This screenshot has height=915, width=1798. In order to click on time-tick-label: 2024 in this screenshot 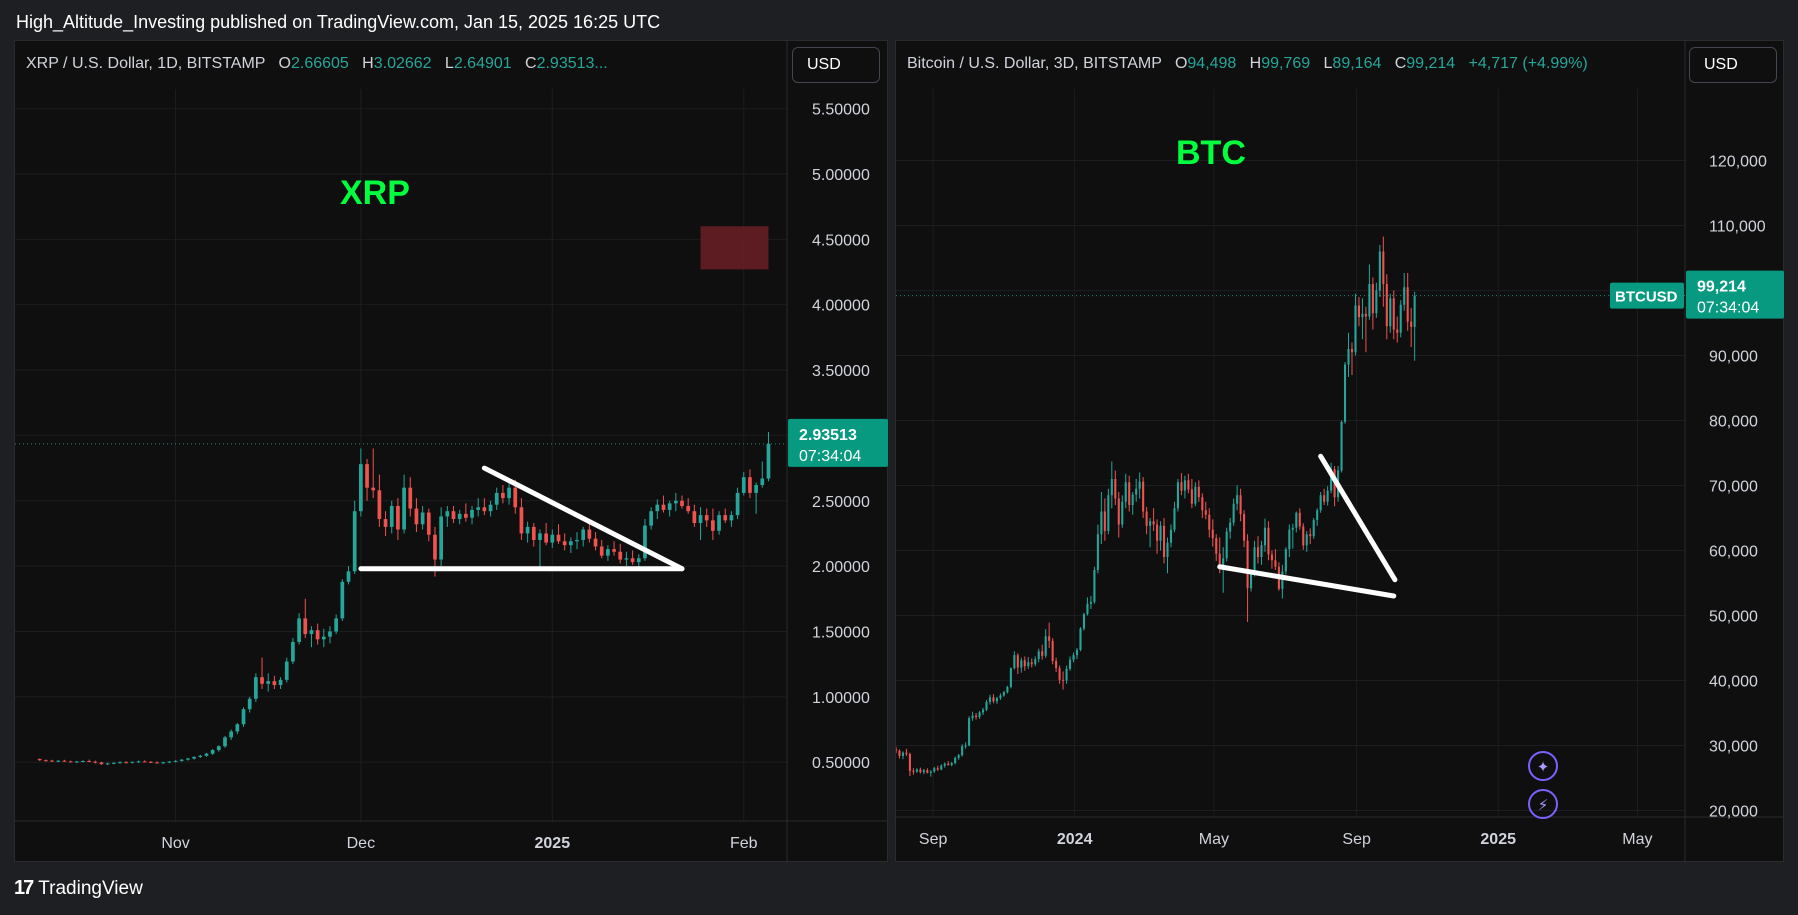, I will do `click(1075, 839)`.